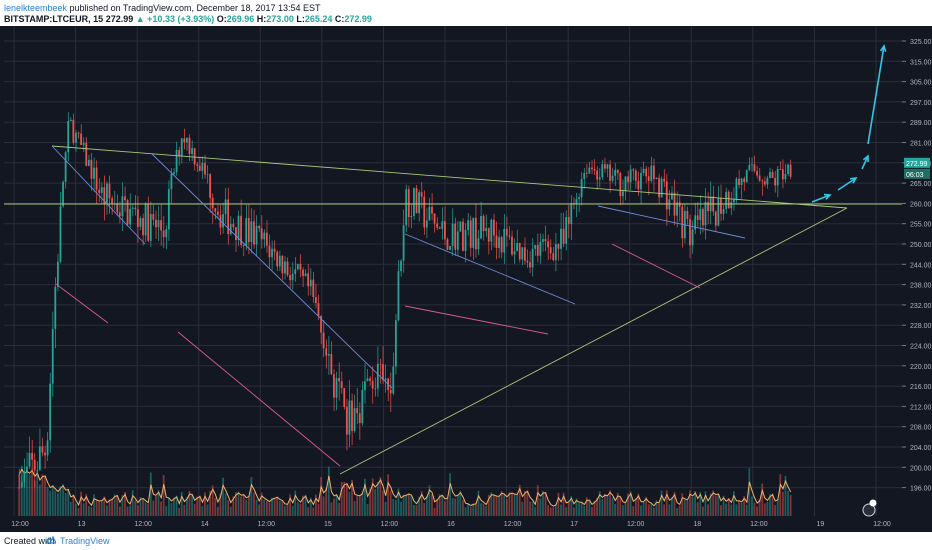 The width and height of the screenshot is (932, 550). What do you see at coordinates (921, 245) in the screenshot?
I see `price-tick-label: 250.00` at bounding box center [921, 245].